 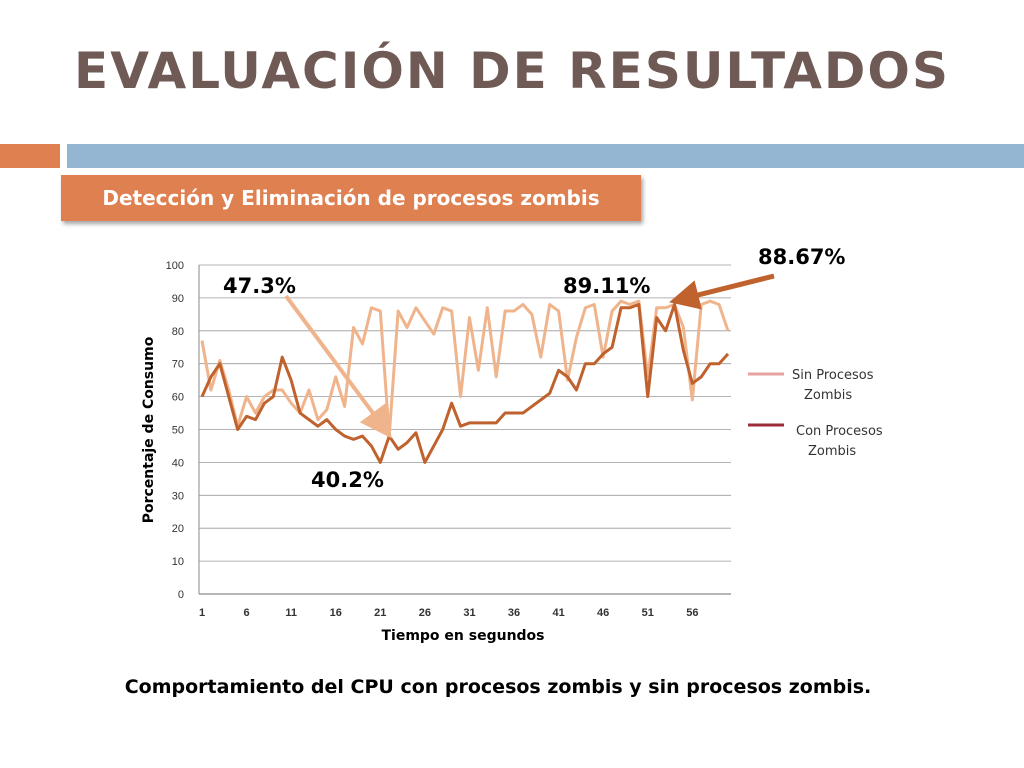 What do you see at coordinates (202, 613) in the screenshot?
I see `x-tick-label: 1` at bounding box center [202, 613].